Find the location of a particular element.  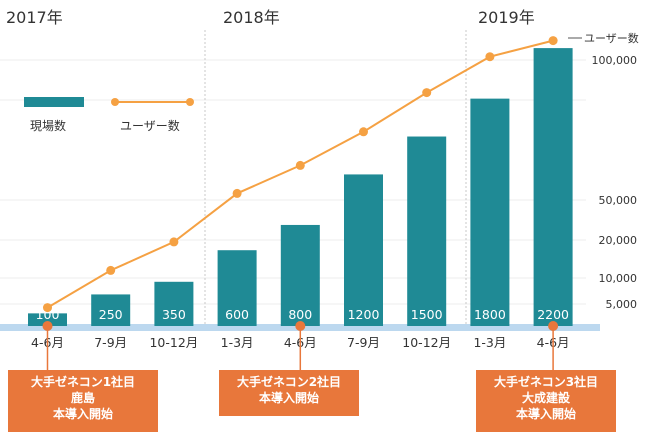

bar-value-label-8: 2200 is located at coordinates (553, 314).